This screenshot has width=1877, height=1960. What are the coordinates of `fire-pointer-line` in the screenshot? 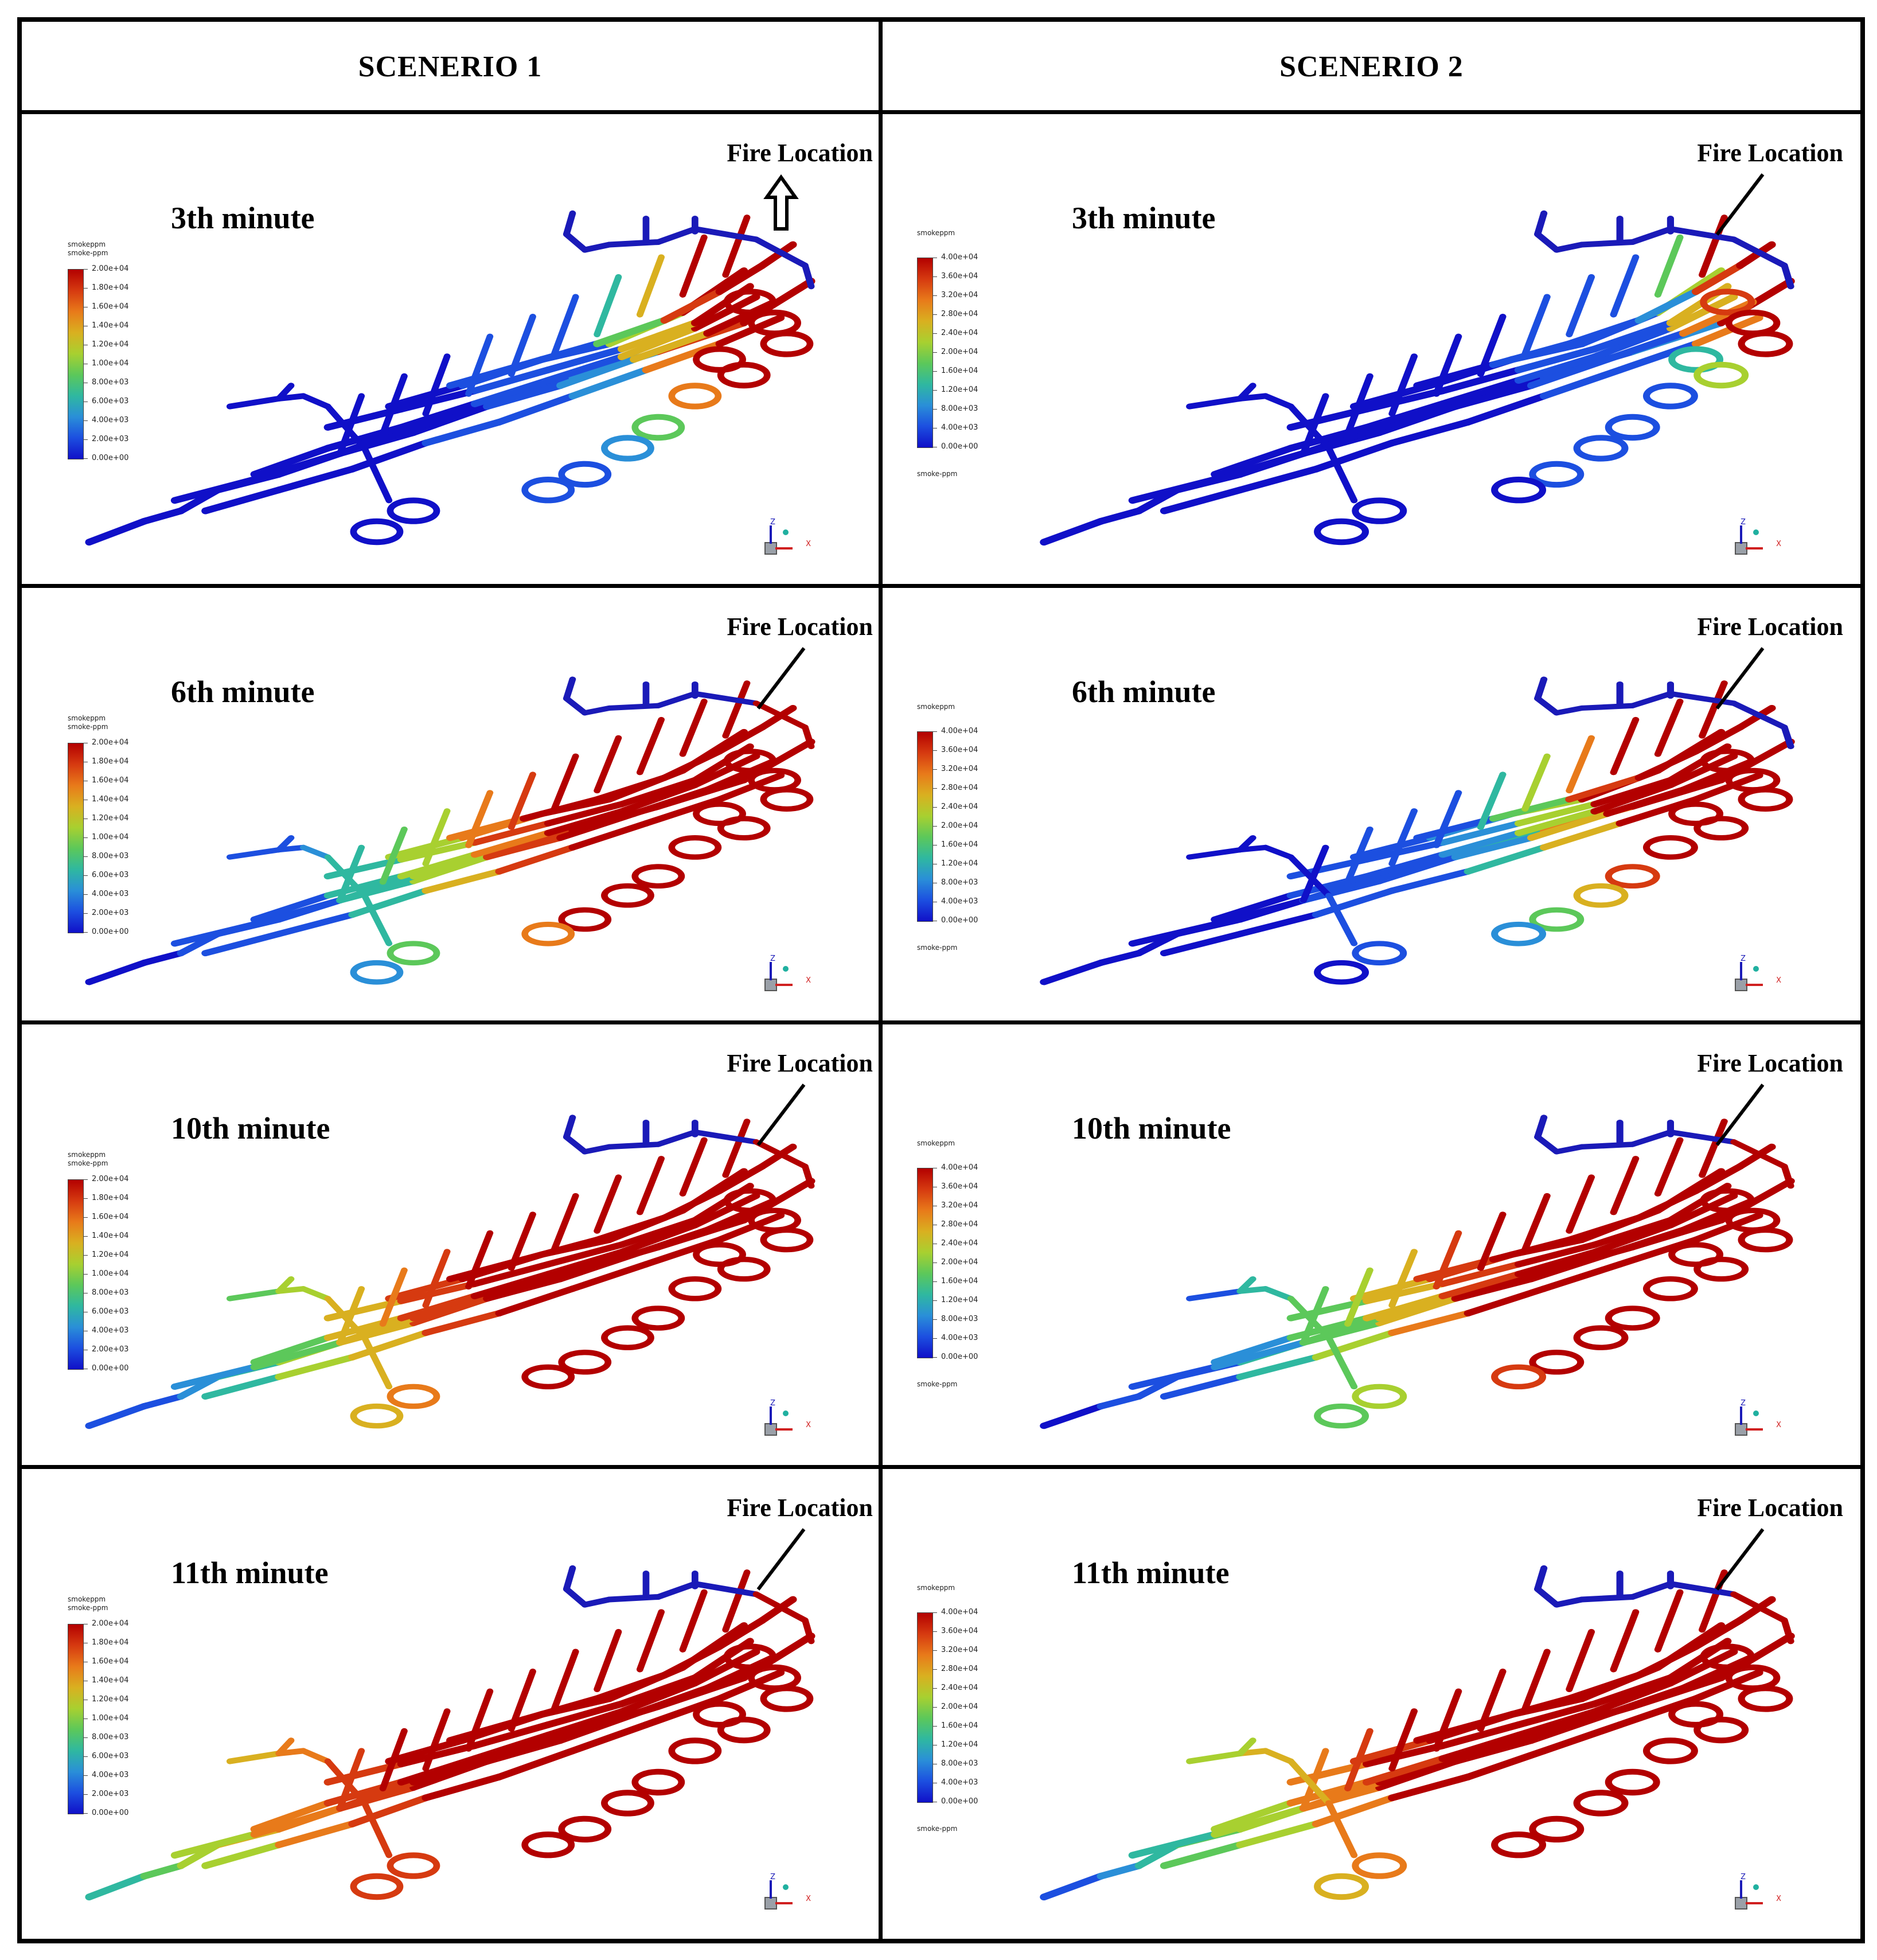 It's located at (1740, 1559).